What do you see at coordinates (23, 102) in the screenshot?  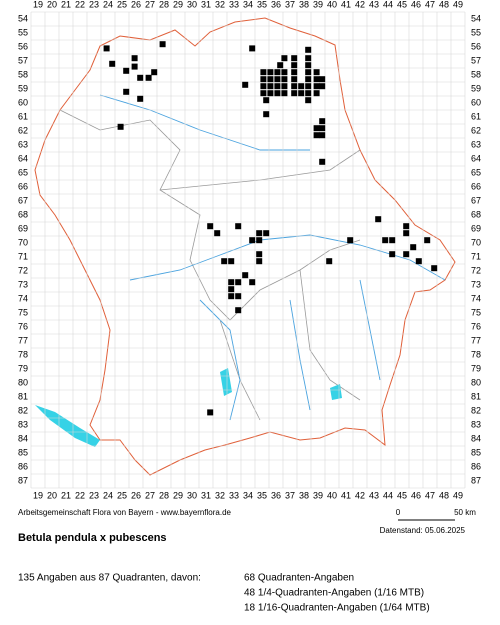 I see `row-label: 60` at bounding box center [23, 102].